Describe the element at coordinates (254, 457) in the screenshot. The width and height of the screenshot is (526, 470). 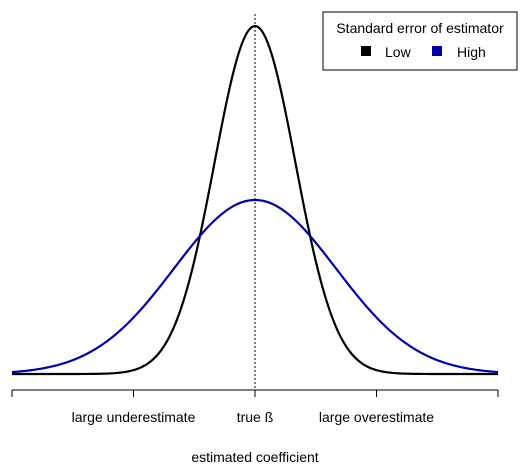
I see `x-axis-title: estimated coefficient` at that location.